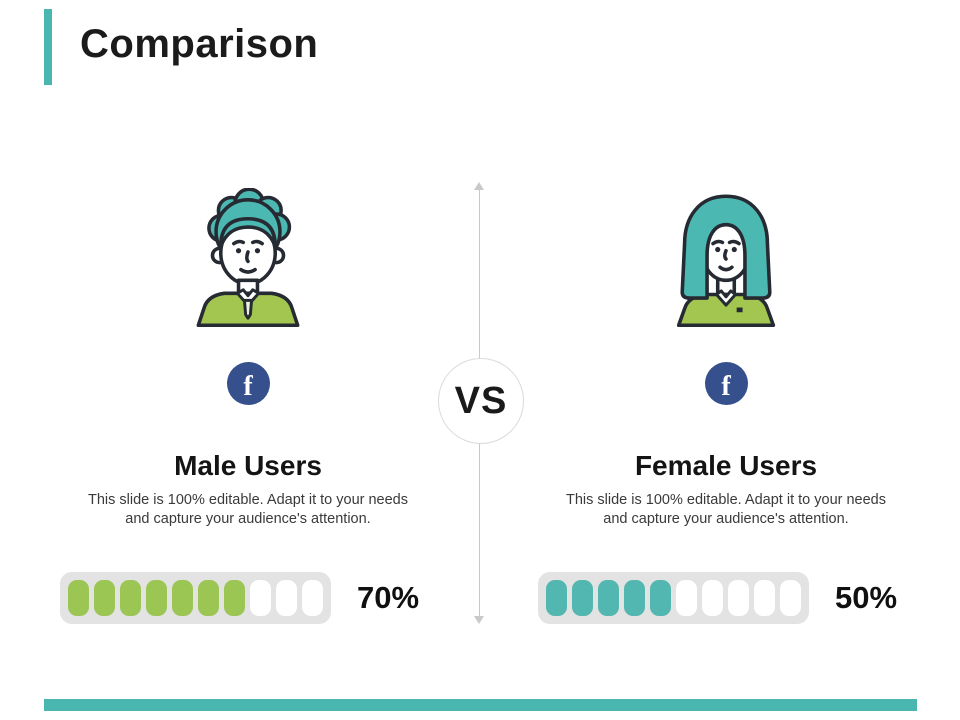 Image resolution: width=960 pixels, height=720 pixels. Describe the element at coordinates (48, 47) in the screenshot. I see `title-accent-bar` at that location.